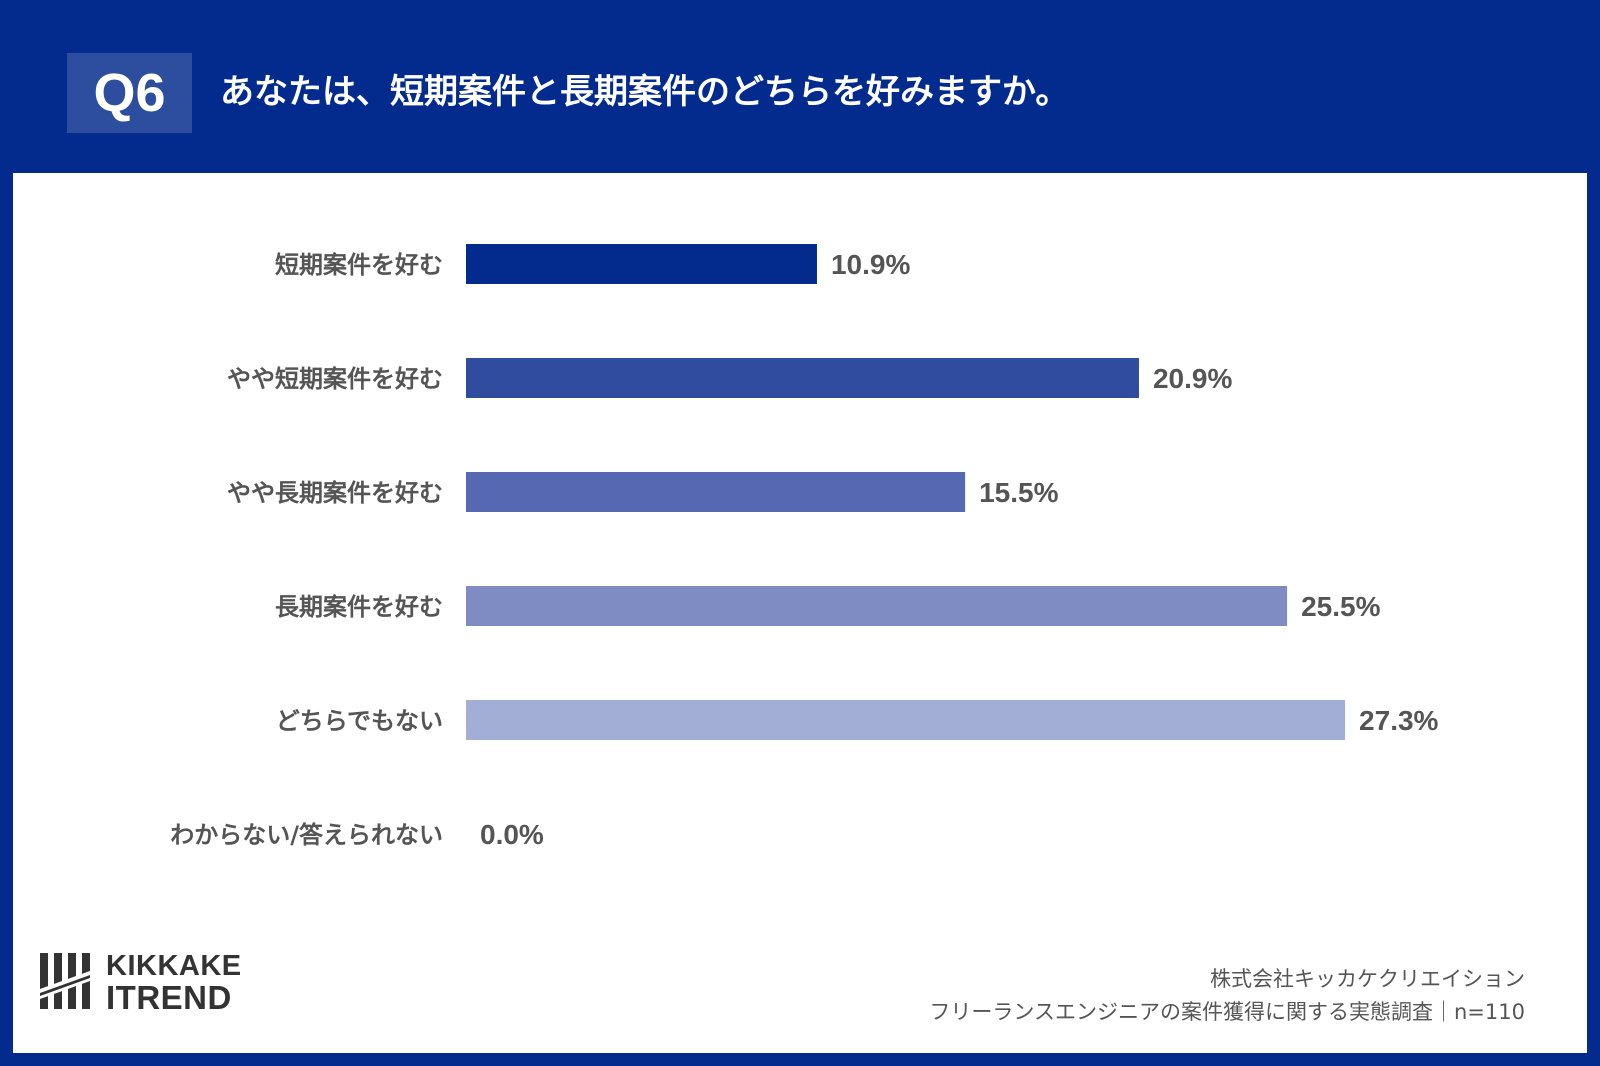  Describe the element at coordinates (129, 93) in the screenshot. I see `question-number-badge: Q6` at that location.